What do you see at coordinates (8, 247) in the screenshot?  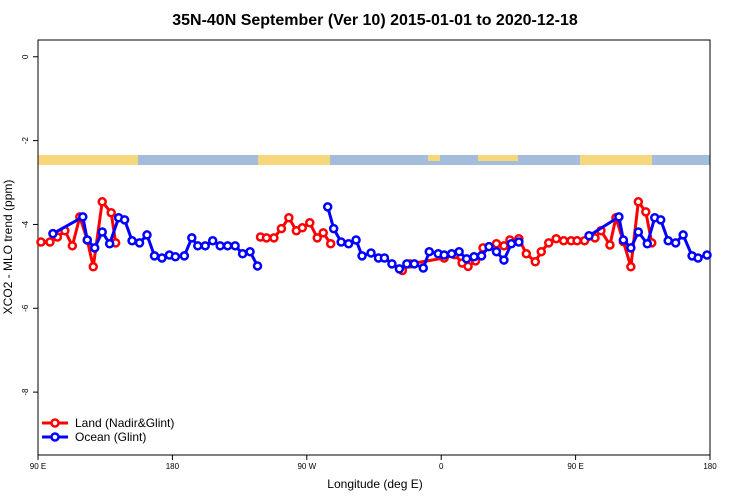 I see `y-axis-label: XCO2 - MLO trend (ppm)` at bounding box center [8, 247].